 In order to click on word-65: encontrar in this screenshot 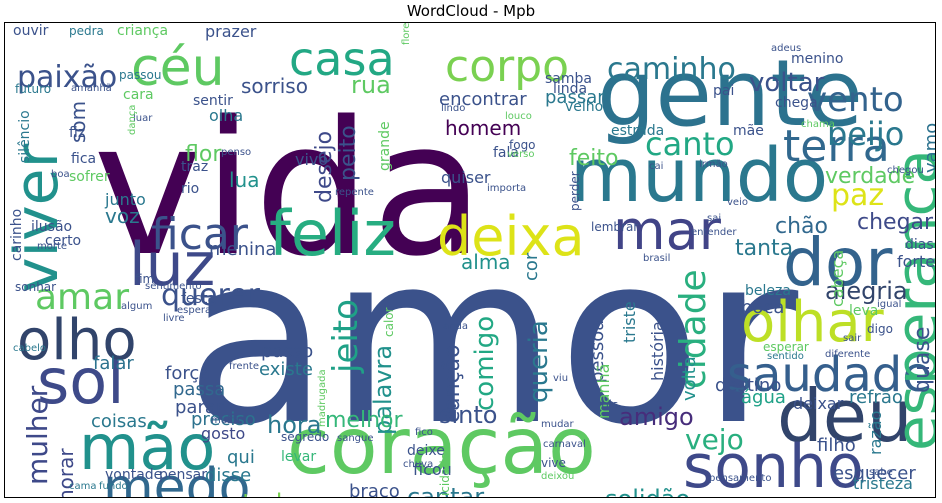, I will do `click(483, 99)`.